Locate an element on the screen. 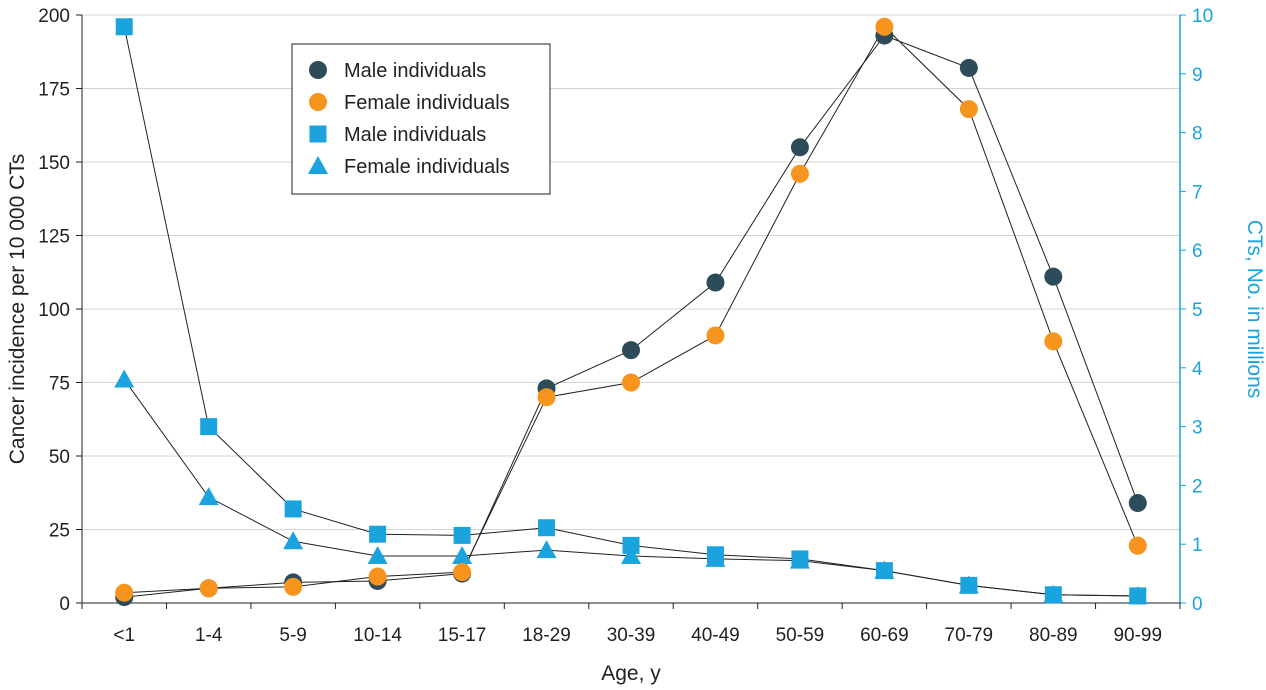 This screenshot has height=690, width=1266. left-y-tick-label: 200 is located at coordinates (54, 16).